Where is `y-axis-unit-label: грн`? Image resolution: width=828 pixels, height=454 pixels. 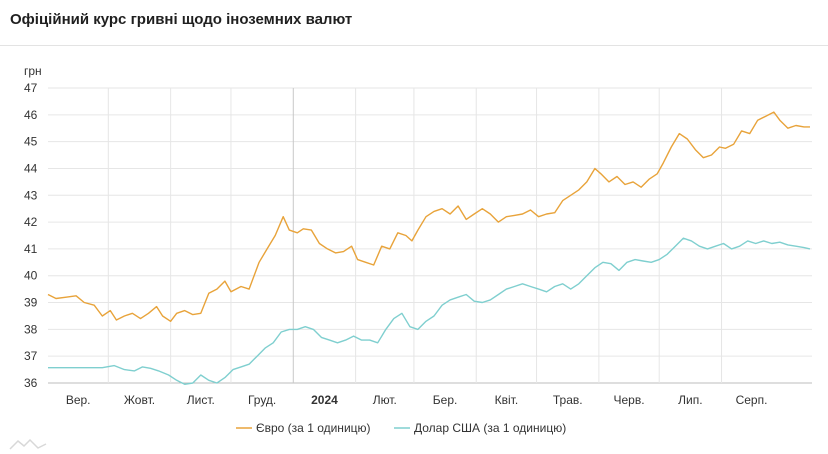 y-axis-unit-label: грн is located at coordinates (33, 71).